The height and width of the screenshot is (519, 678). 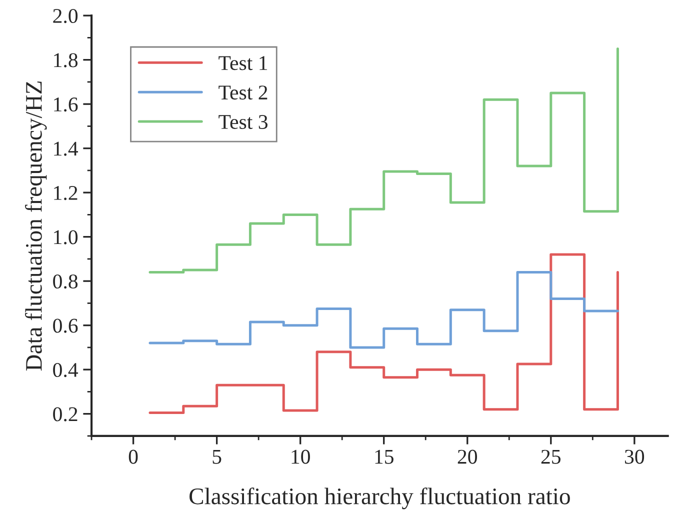 I want to click on x-tick-label: 5, so click(x=217, y=457).